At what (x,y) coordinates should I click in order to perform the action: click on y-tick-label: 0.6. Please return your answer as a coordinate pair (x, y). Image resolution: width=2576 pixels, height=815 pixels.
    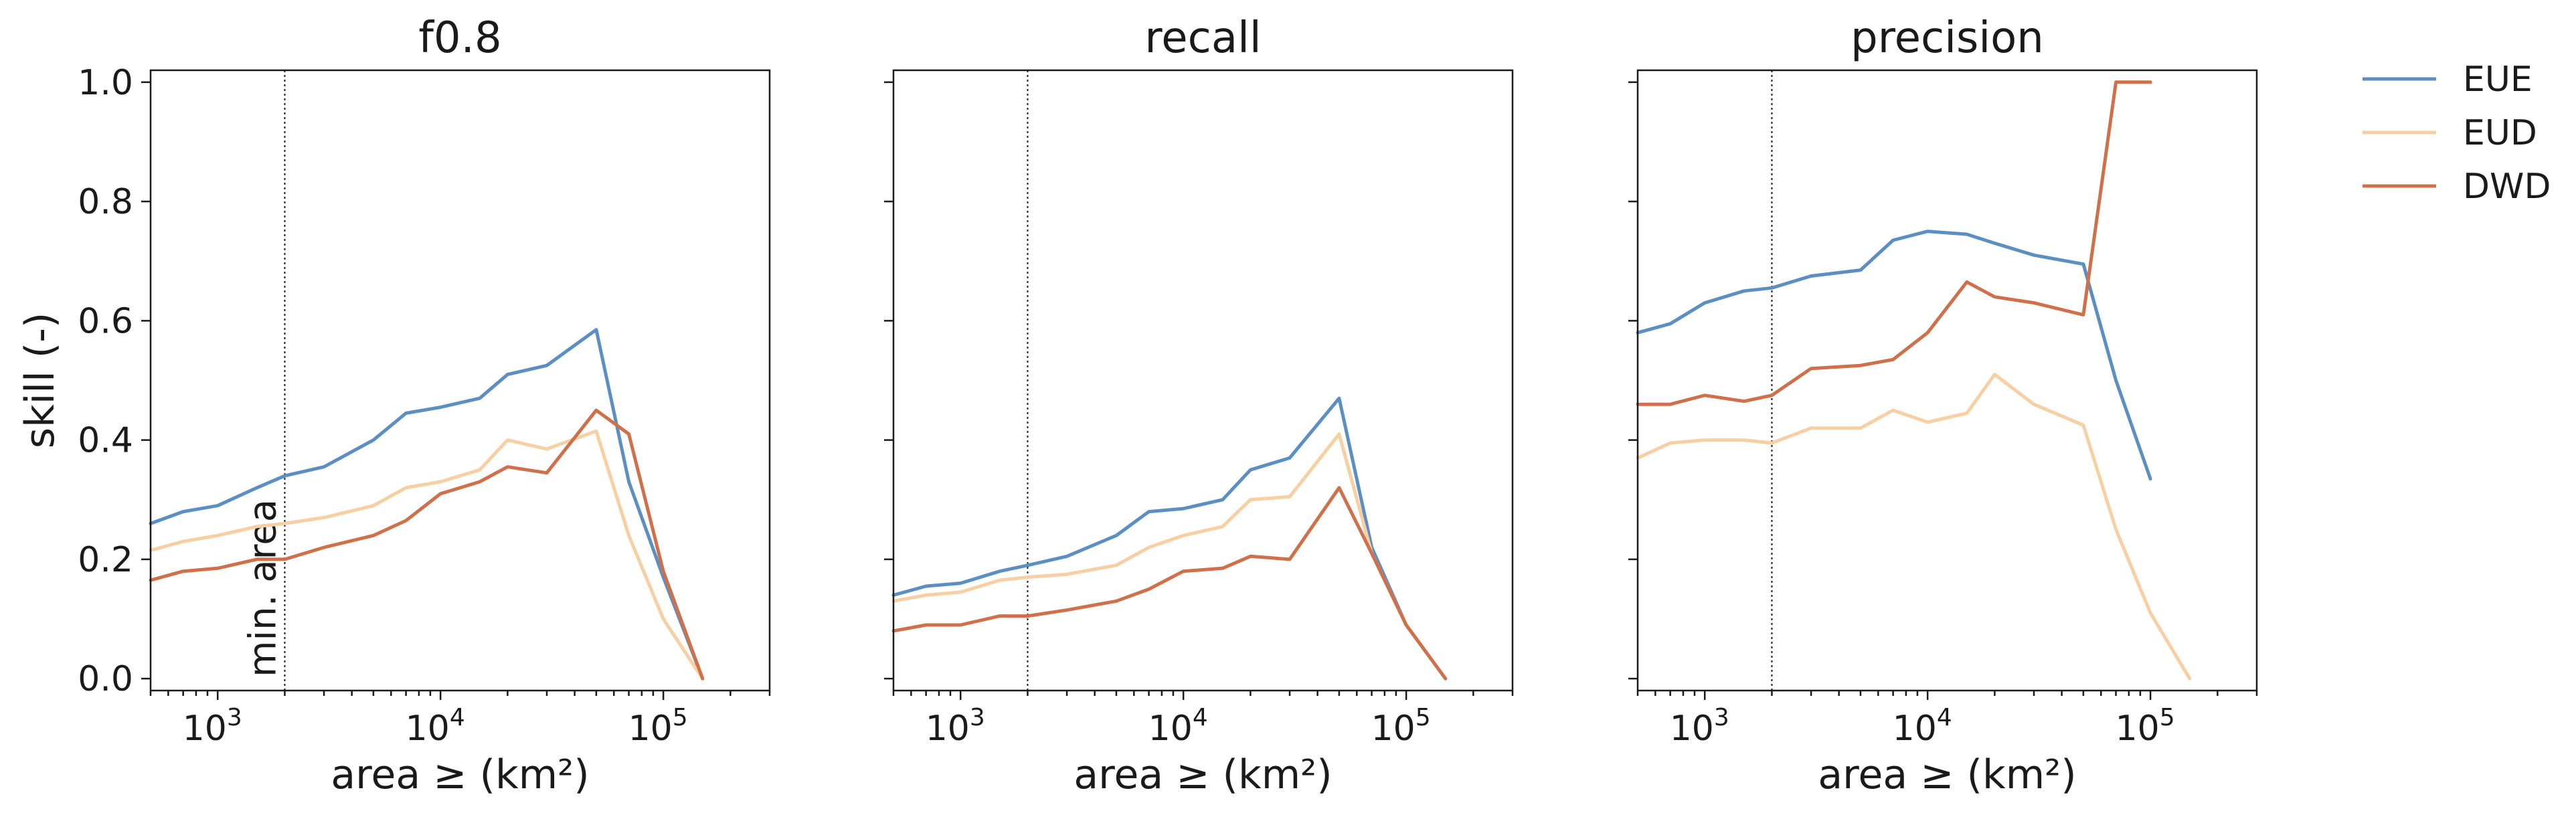
    Looking at the image, I should click on (105, 321).